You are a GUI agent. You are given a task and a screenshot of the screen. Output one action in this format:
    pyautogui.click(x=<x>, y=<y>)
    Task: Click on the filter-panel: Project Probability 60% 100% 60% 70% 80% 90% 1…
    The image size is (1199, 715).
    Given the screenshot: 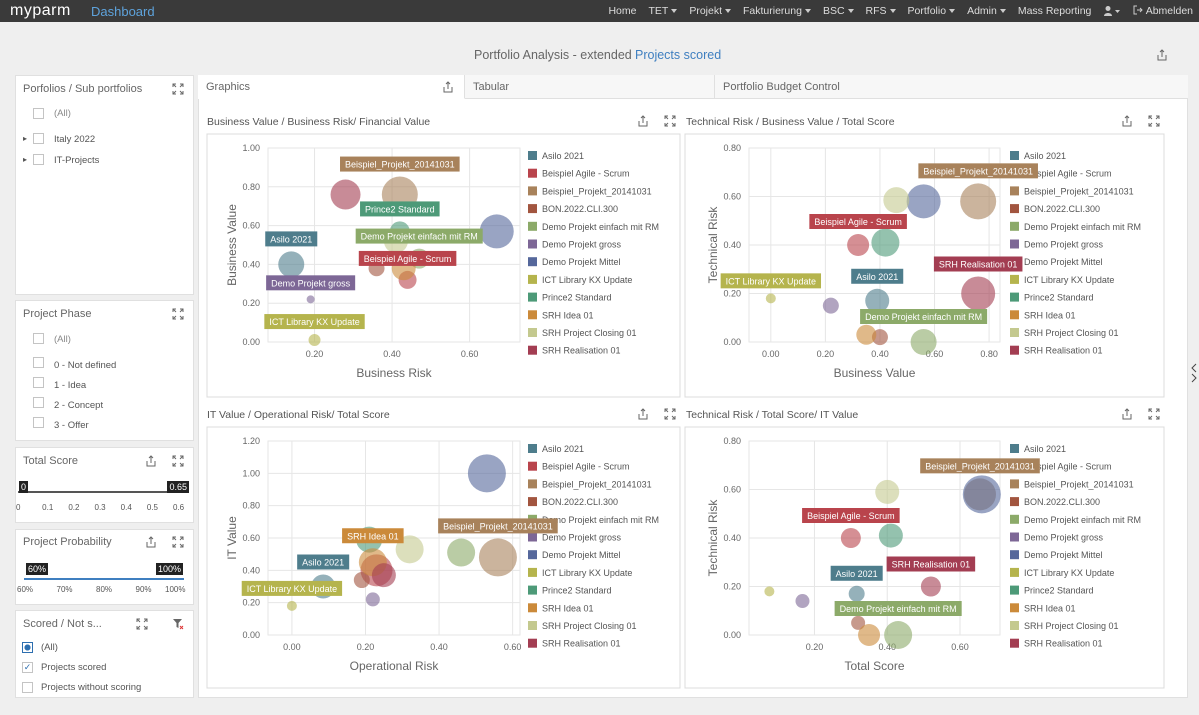 What is the action you would take?
    pyautogui.click(x=104, y=567)
    